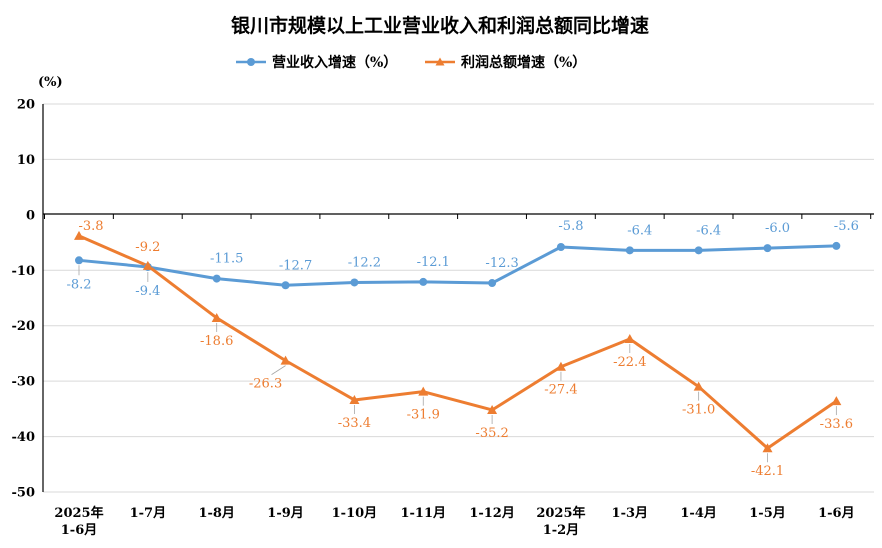  Describe the element at coordinates (24, 493) in the screenshot. I see `y-tick-label: -50` at that location.